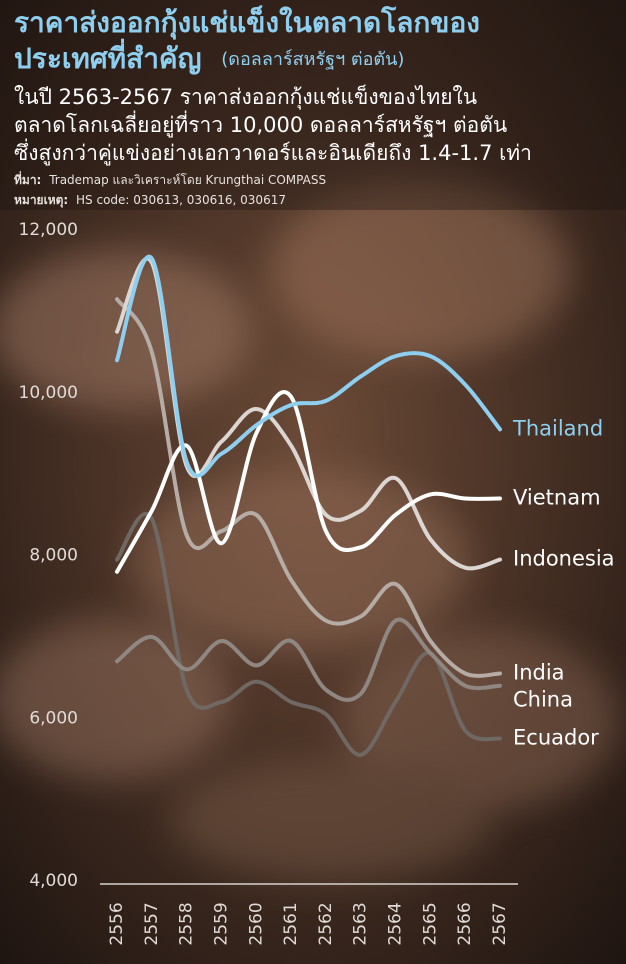  I want to click on x-tick-label: 2560, so click(256, 923).